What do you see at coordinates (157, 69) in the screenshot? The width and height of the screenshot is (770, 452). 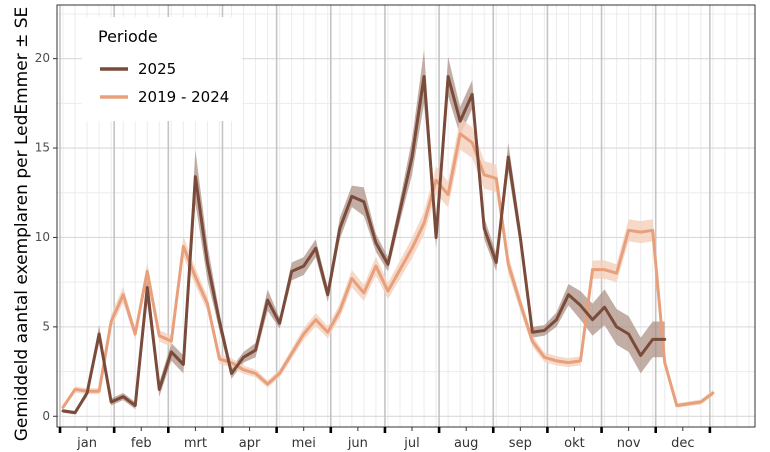 I see `legend-label-2025: 2025` at bounding box center [157, 69].